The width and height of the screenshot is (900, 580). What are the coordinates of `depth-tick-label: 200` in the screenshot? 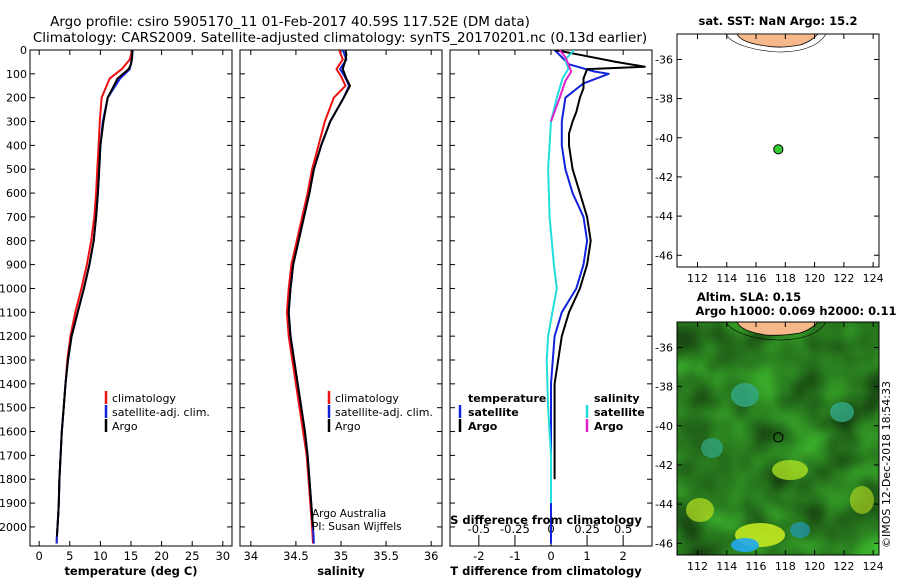 It's located at (16, 98).